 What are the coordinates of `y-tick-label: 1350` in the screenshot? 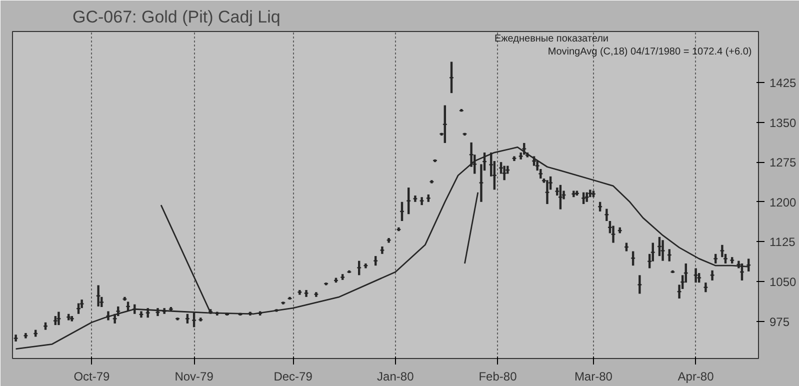 It's located at (783, 123).